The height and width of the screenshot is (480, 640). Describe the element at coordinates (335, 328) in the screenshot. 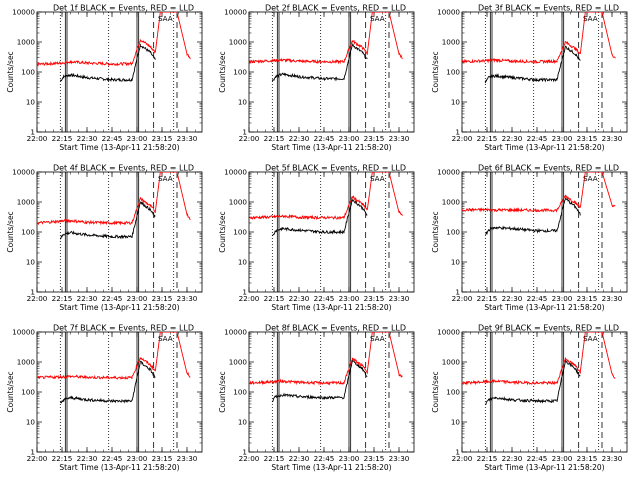

I see `chart-title: Det 8f BLACK = Events, RED = LLD` at that location.